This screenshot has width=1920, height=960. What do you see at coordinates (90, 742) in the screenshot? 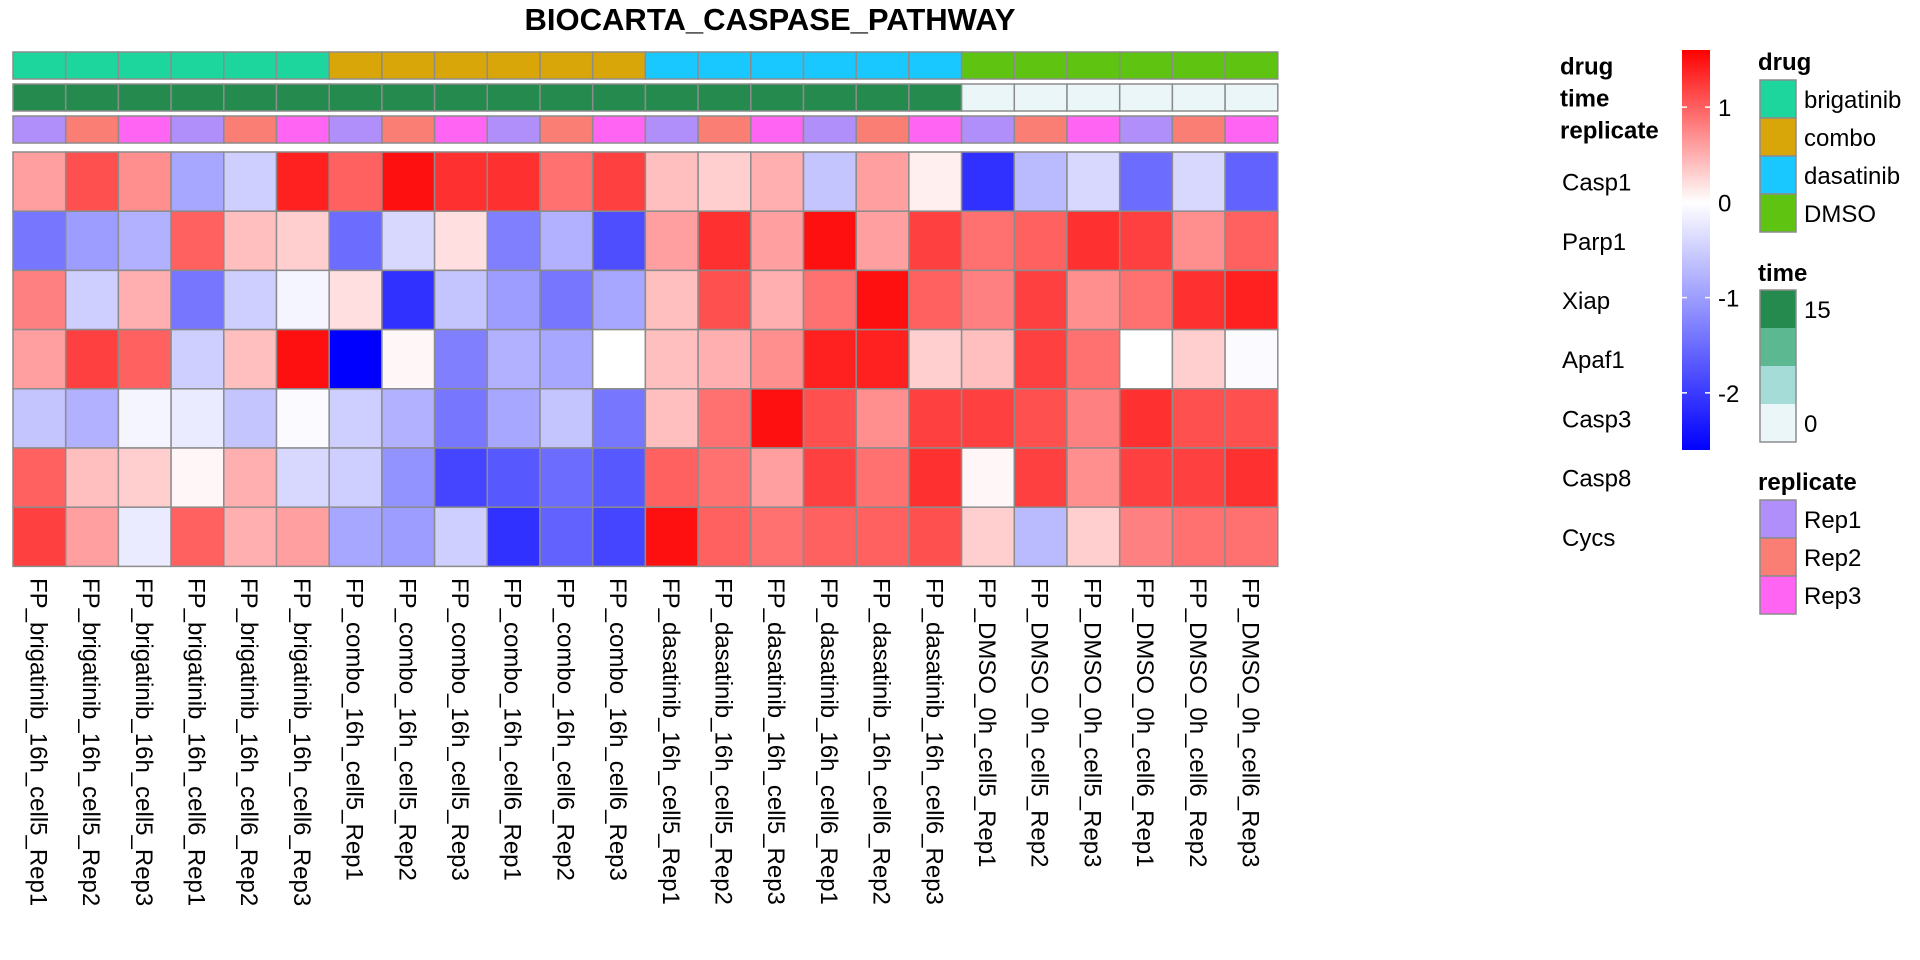
I see `column-label: FP_brigatinib_16h_cell5_Rep2` at bounding box center [90, 742].